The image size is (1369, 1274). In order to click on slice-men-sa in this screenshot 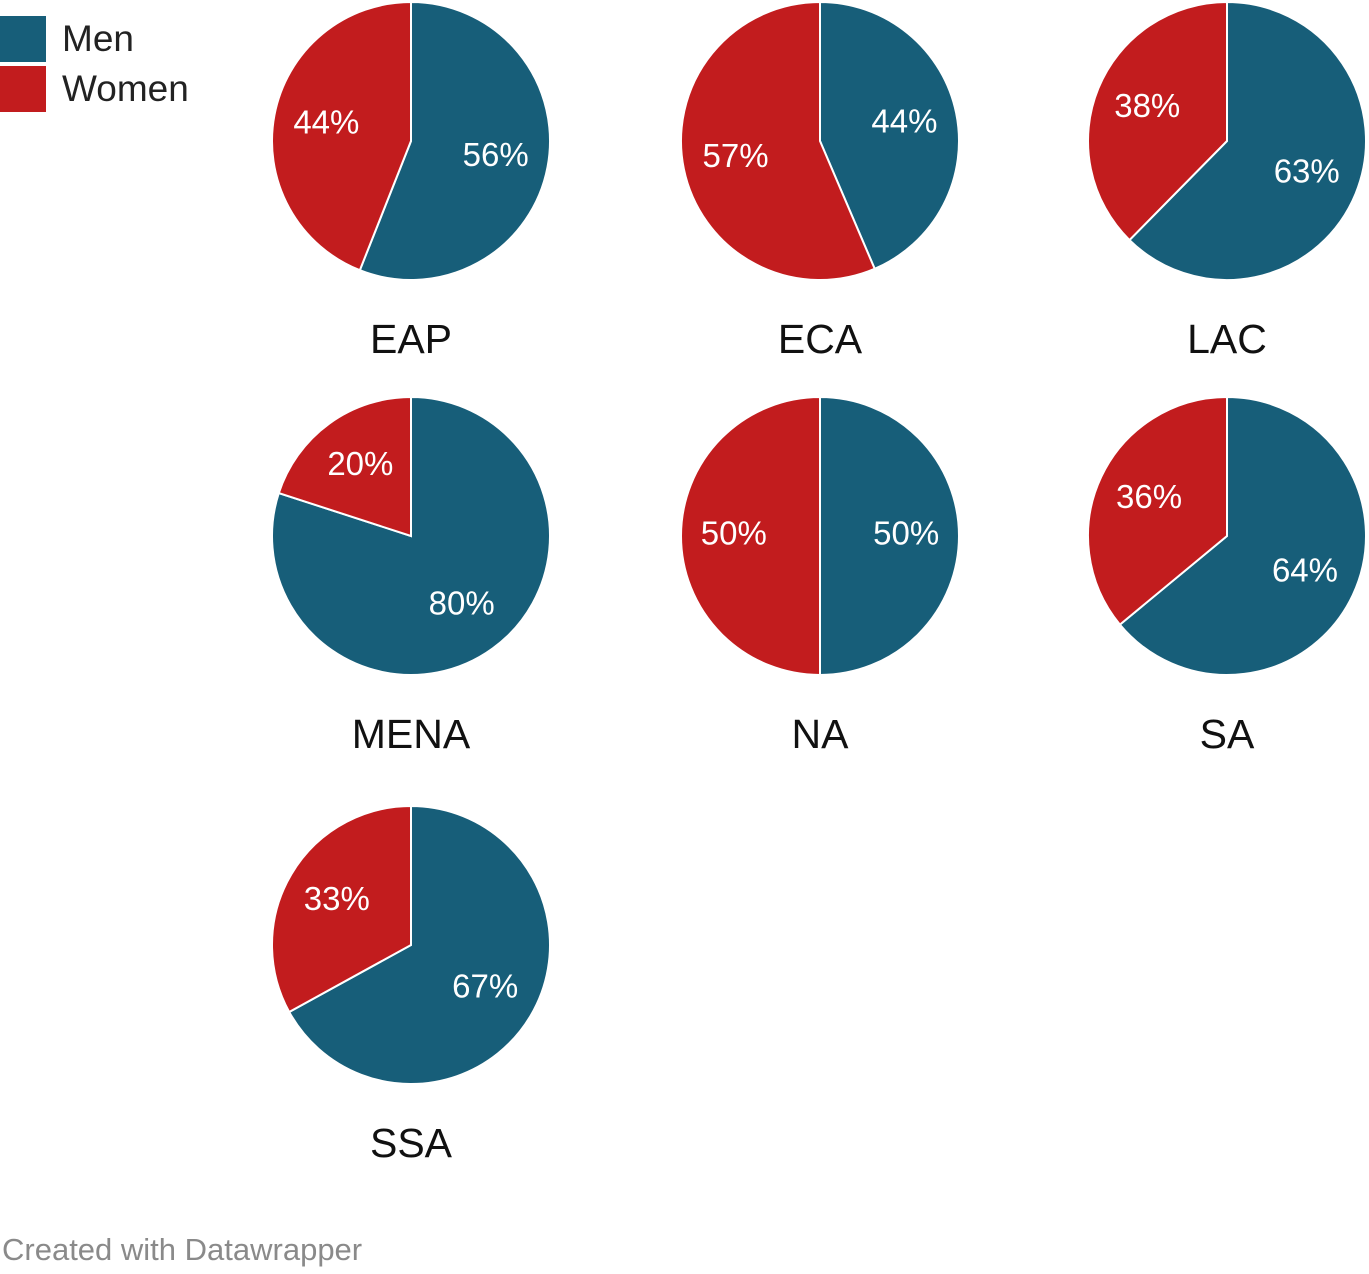, I will do `click(1242, 535)`.